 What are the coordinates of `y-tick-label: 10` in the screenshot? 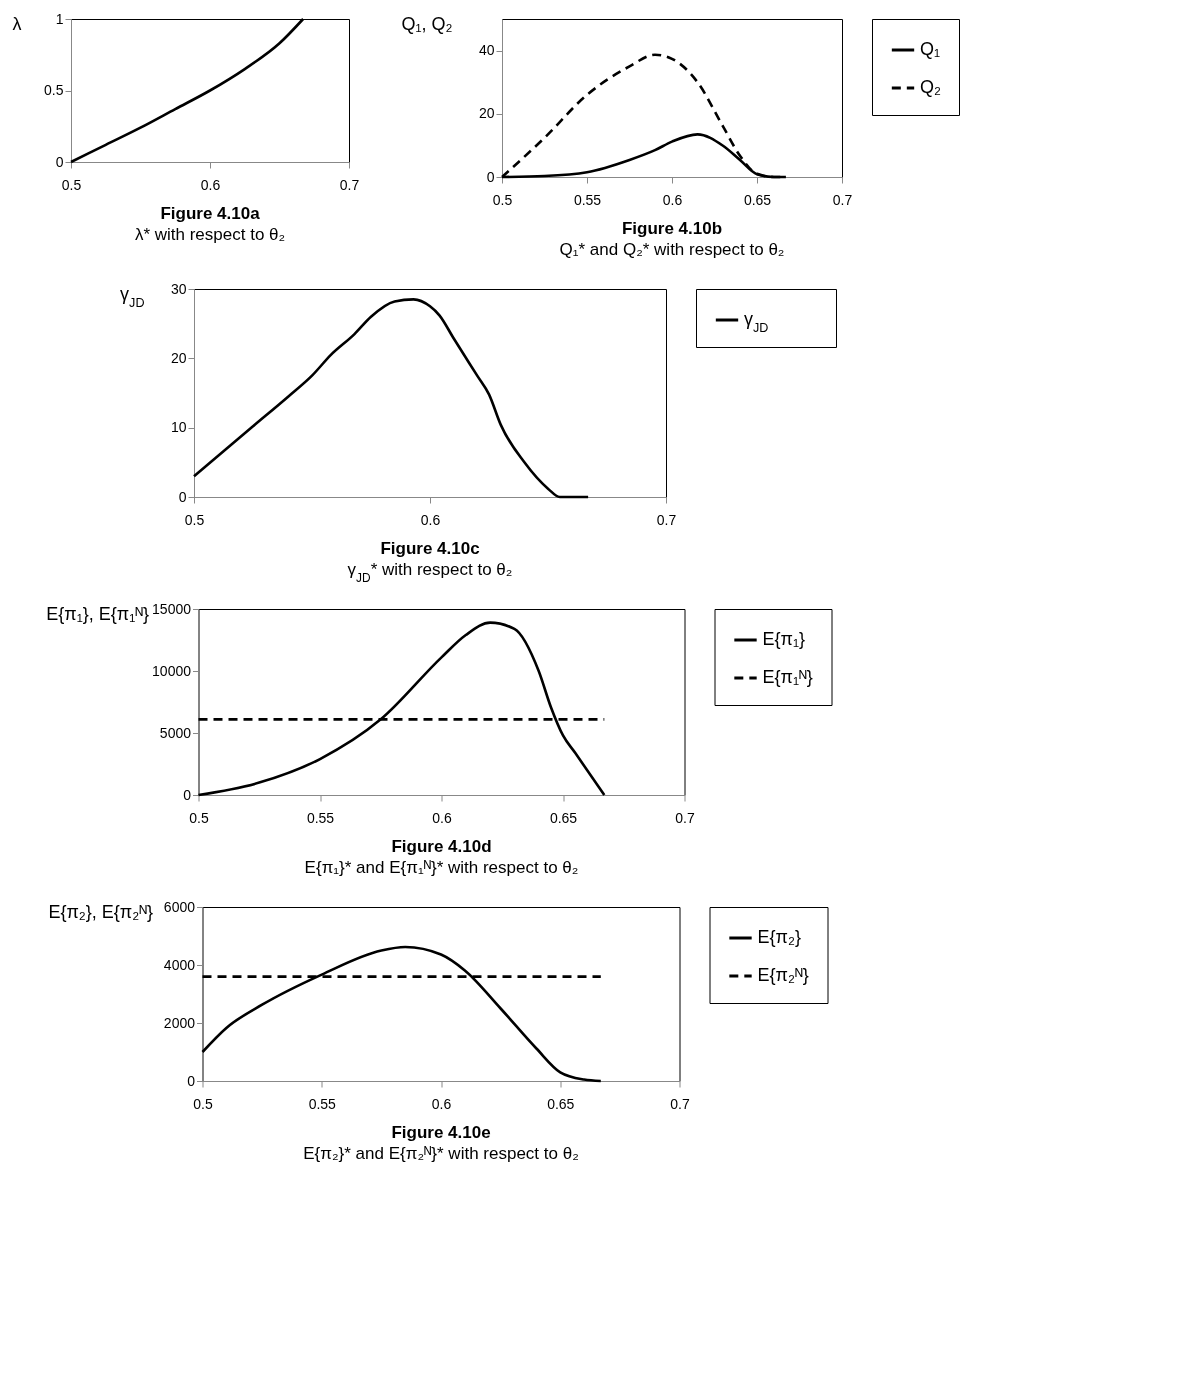 It's located at (178, 427).